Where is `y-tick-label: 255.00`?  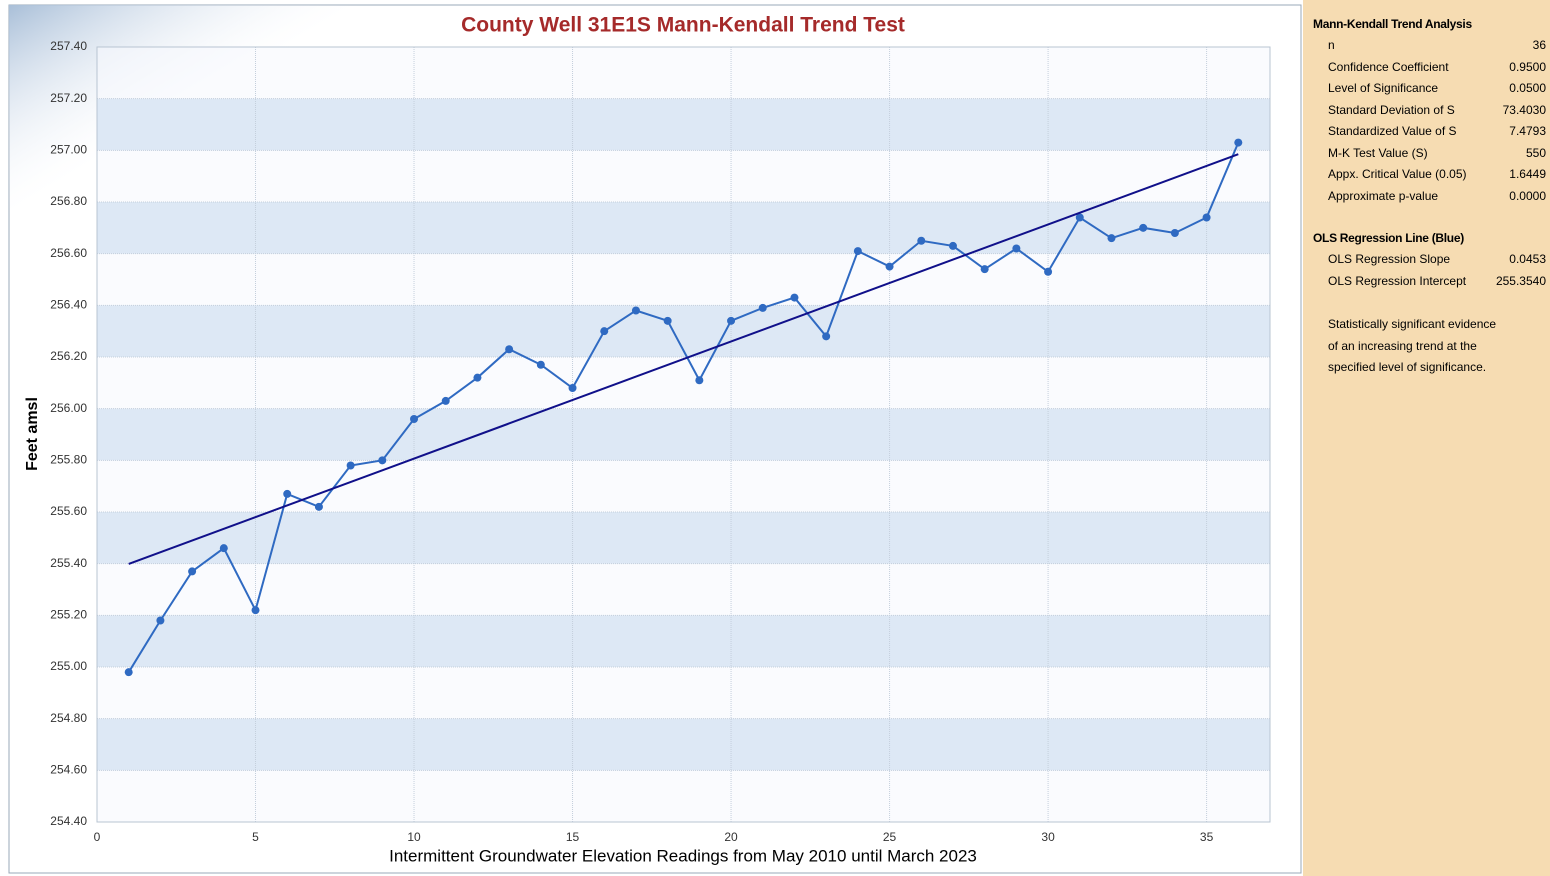
y-tick-label: 255.00 is located at coordinates (68, 666).